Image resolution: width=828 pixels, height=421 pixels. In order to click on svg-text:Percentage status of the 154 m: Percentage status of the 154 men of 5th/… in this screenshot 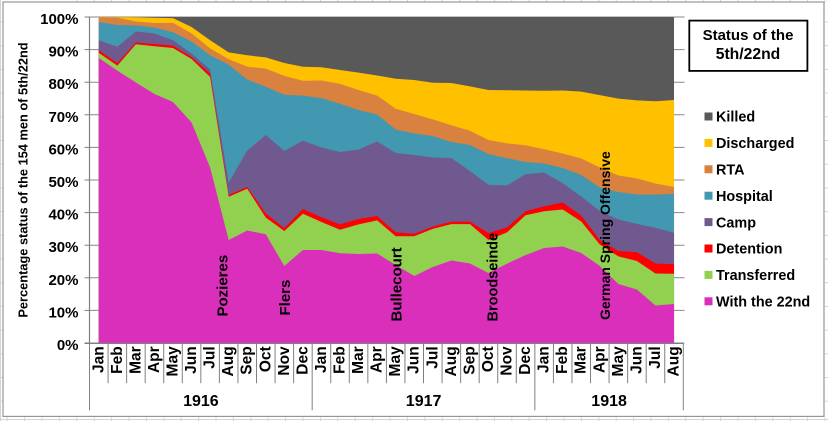, I will do `click(23, 179)`.